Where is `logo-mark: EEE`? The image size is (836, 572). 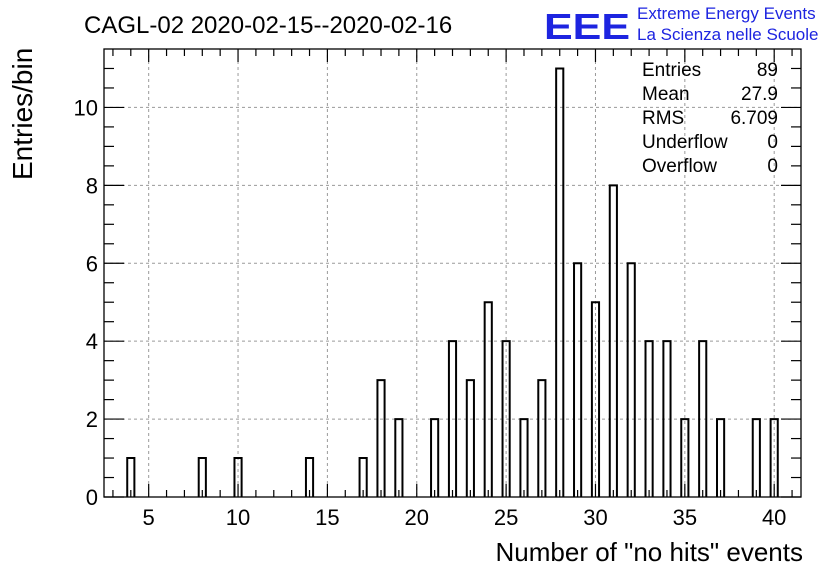
logo-mark: EEE is located at coordinates (587, 26).